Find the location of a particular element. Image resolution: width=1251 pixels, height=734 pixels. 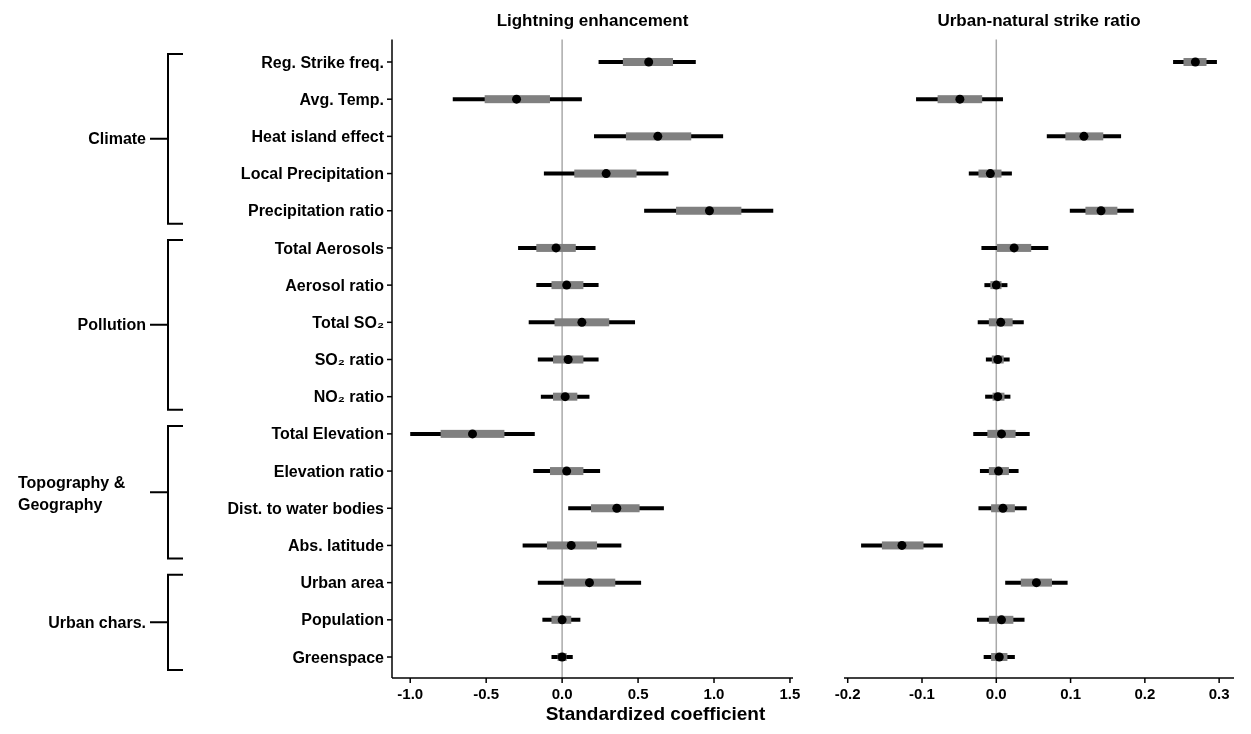

y-tick-label: Avg. Temp. is located at coordinates (341, 99).